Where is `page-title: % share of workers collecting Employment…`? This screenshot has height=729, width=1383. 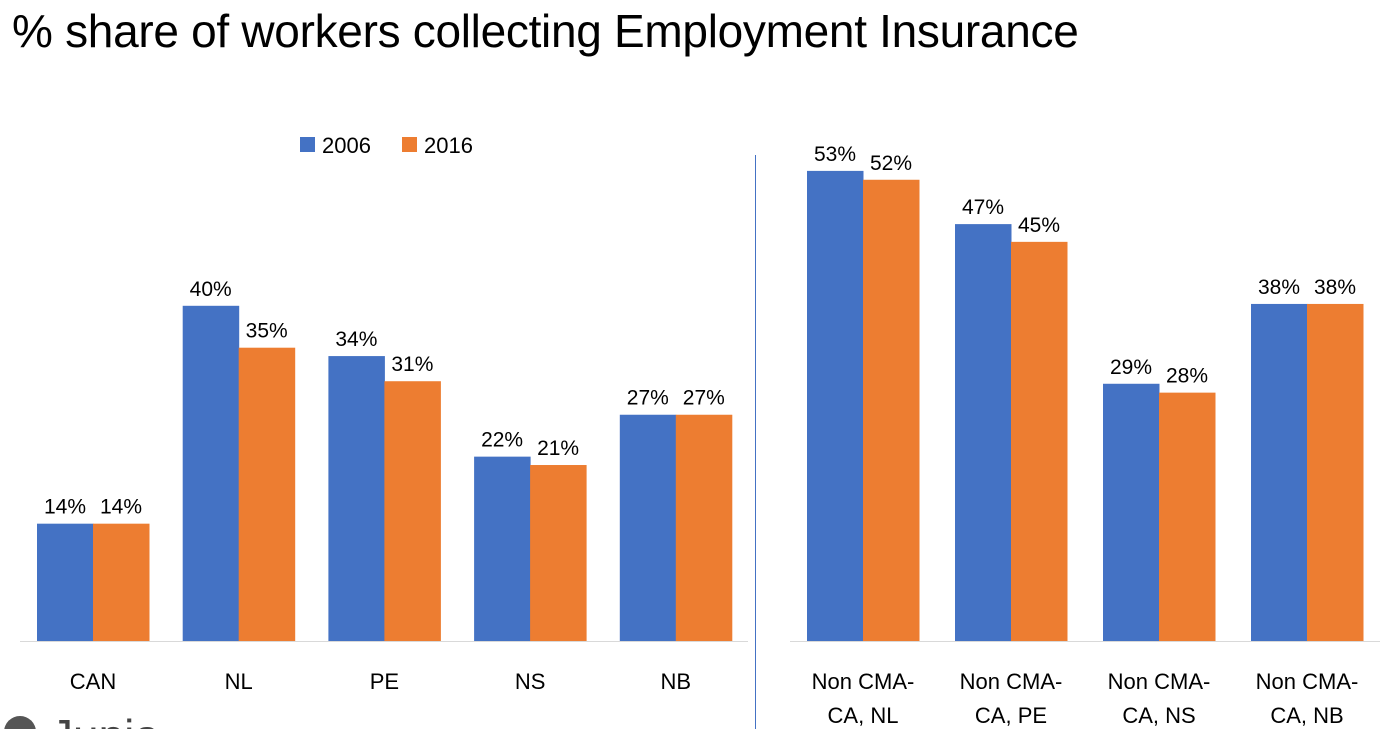 page-title: % share of workers collecting Employment… is located at coordinates (545, 31).